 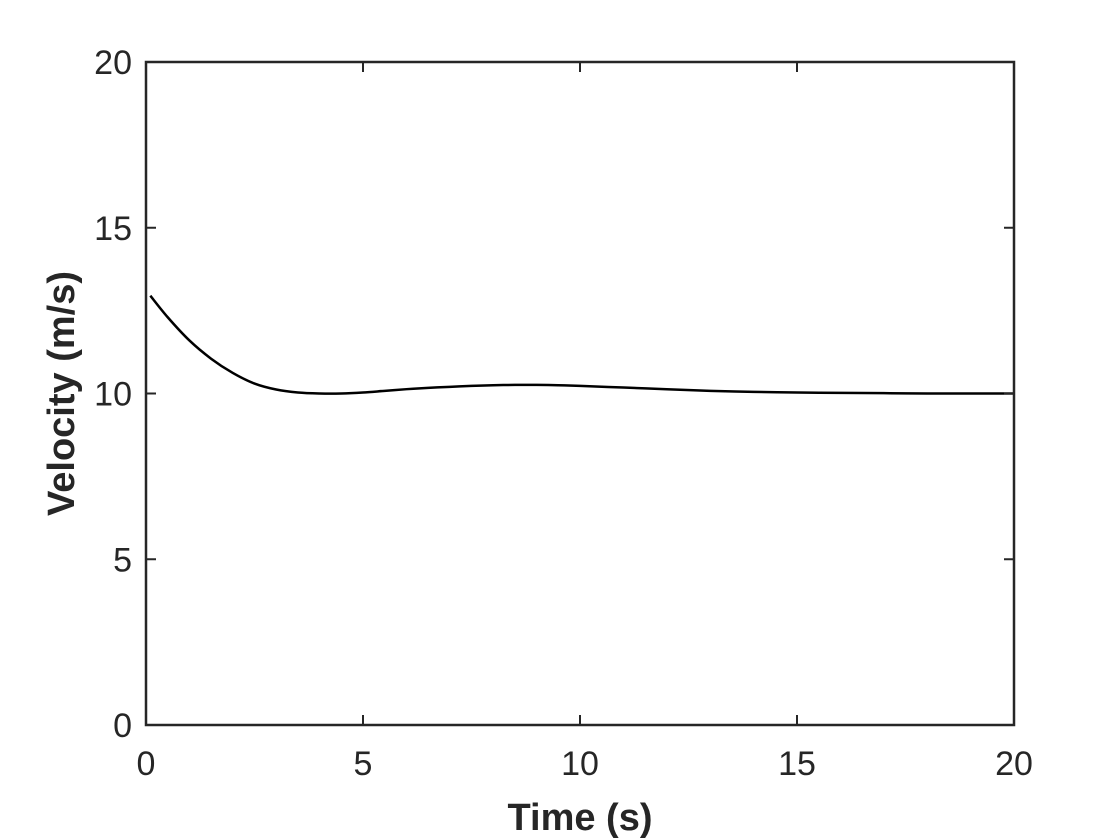 I want to click on y-tick-label: 20, so click(x=113, y=63).